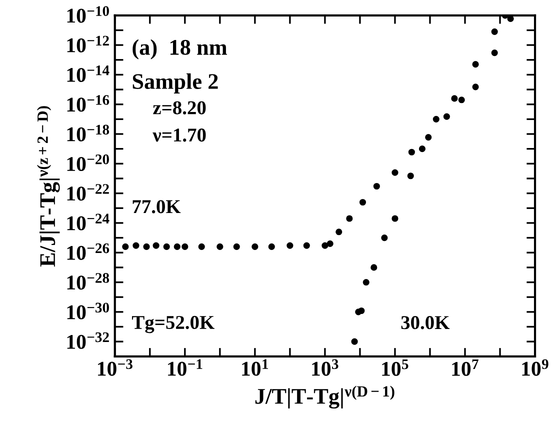  I want to click on annotation: Sample 2, so click(175, 83).